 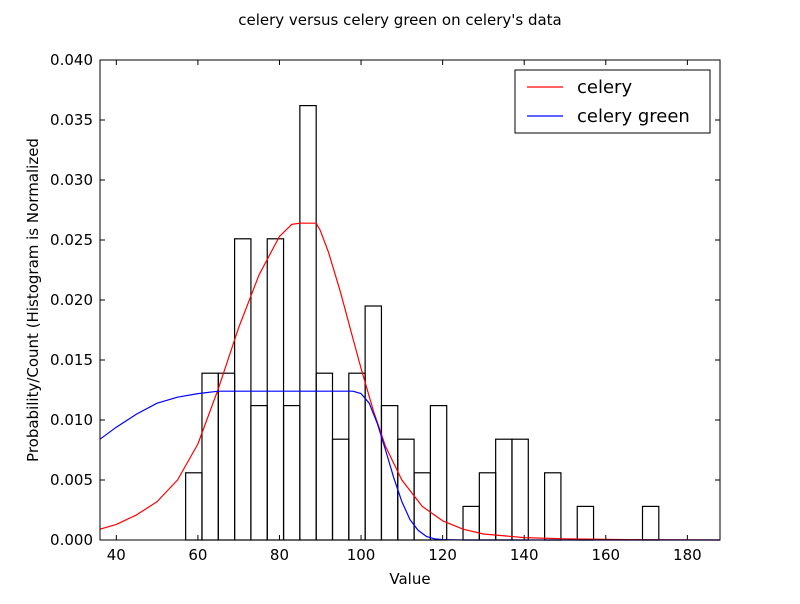 I want to click on x-tick-label-2: 80, so click(x=279, y=555).